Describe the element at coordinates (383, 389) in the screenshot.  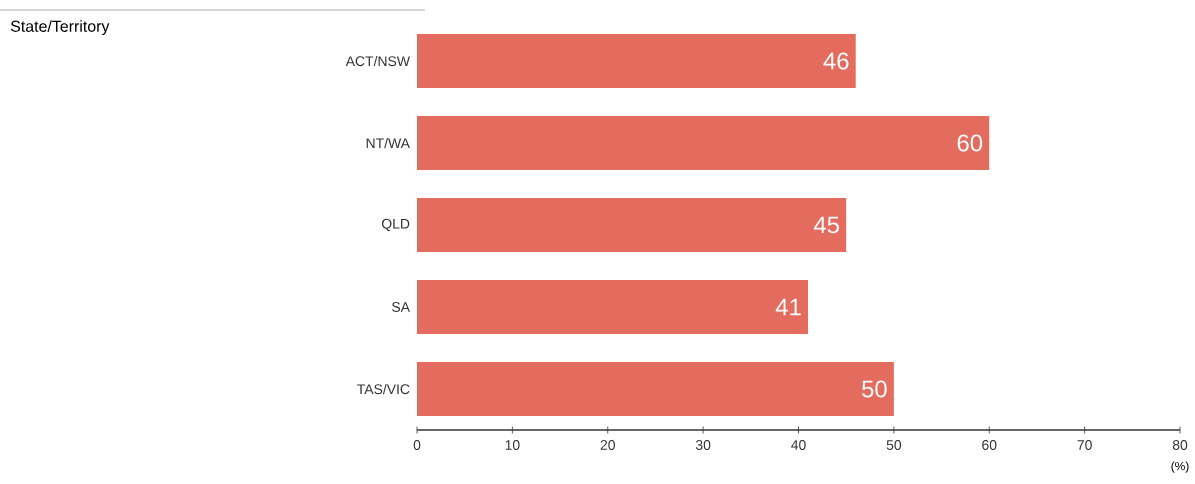
I see `y-tick-label: TAS/VIC` at that location.